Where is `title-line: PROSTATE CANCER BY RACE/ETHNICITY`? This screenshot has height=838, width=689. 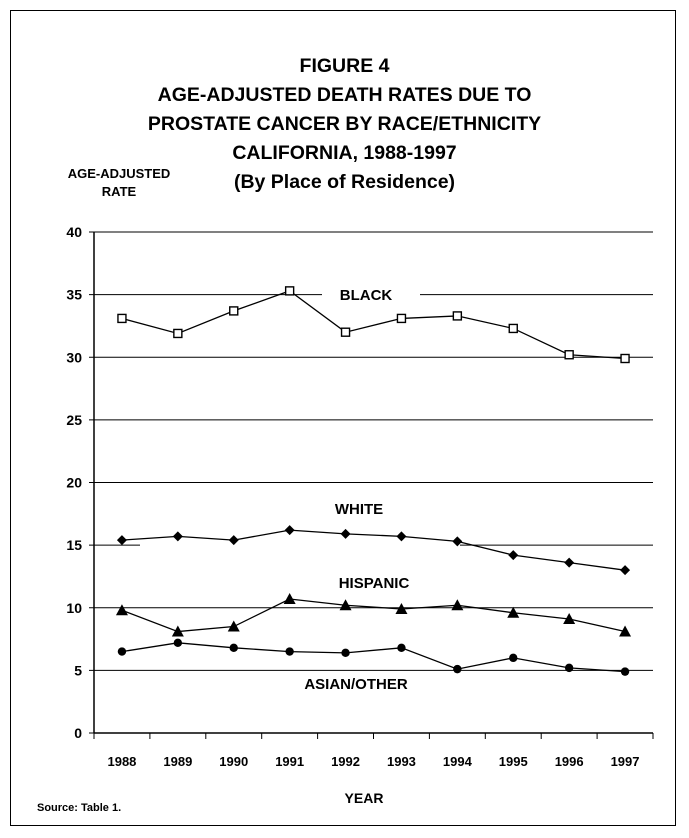
title-line: PROSTATE CANCER BY RACE/ETHNICITY is located at coordinates (344, 124).